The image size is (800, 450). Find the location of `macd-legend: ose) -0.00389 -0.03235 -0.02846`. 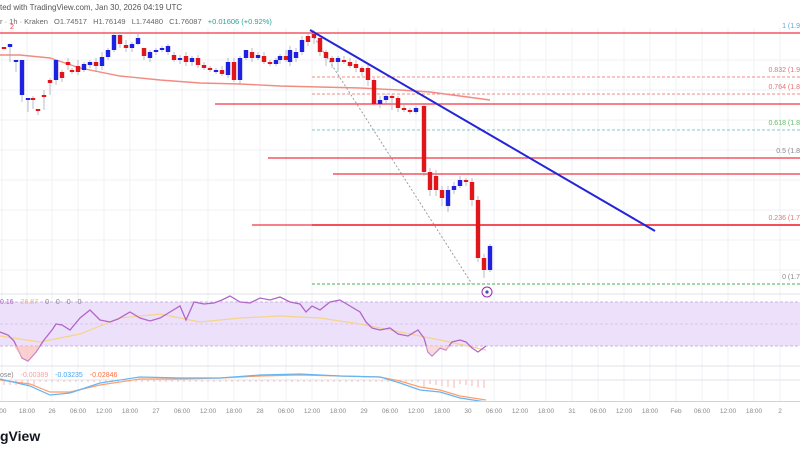

macd-legend: ose) -0.00389 -0.03235 -0.02846 is located at coordinates (61, 375).